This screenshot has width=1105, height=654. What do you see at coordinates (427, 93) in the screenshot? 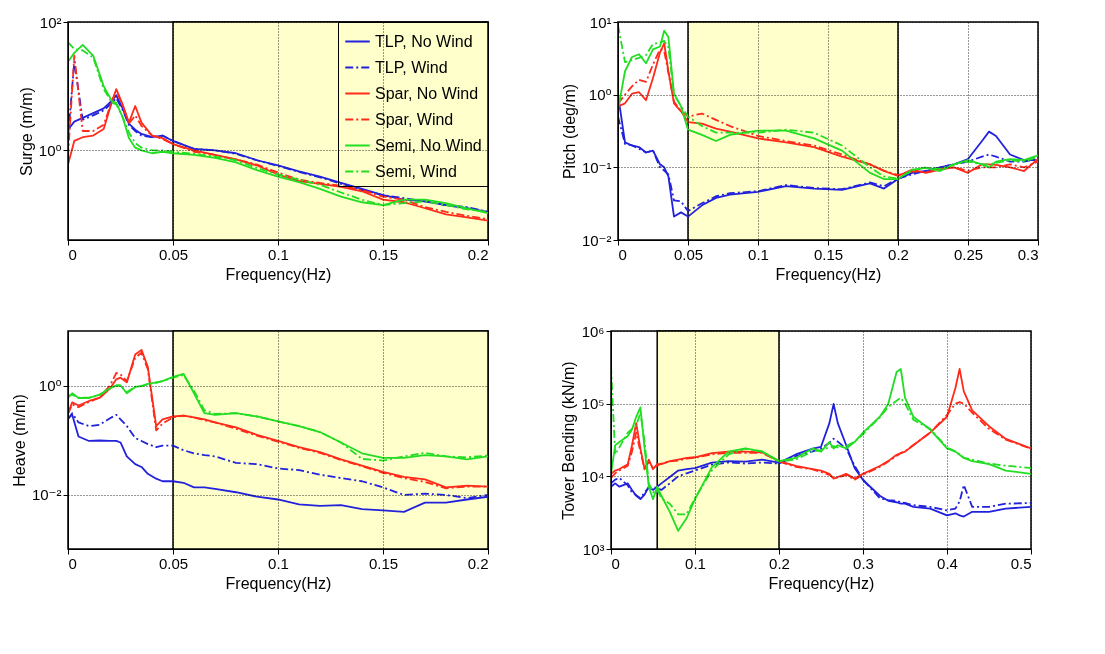
I see `legend-label: Spar, No Wind` at bounding box center [427, 93].